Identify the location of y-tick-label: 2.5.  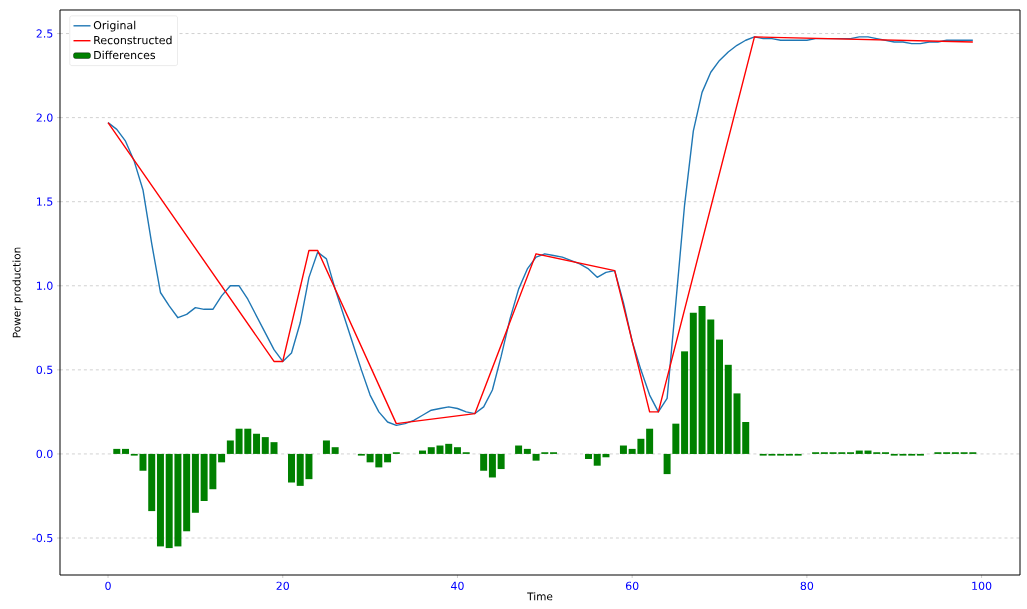
(44, 33).